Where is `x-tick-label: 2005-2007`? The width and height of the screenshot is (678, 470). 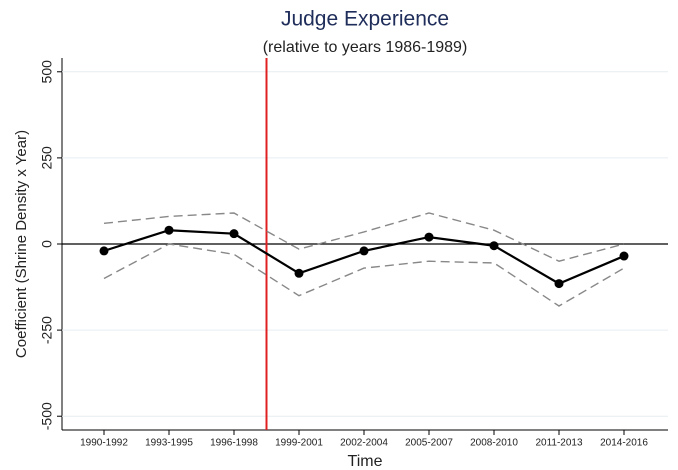
x-tick-label: 2005-2007 is located at coordinates (429, 443).